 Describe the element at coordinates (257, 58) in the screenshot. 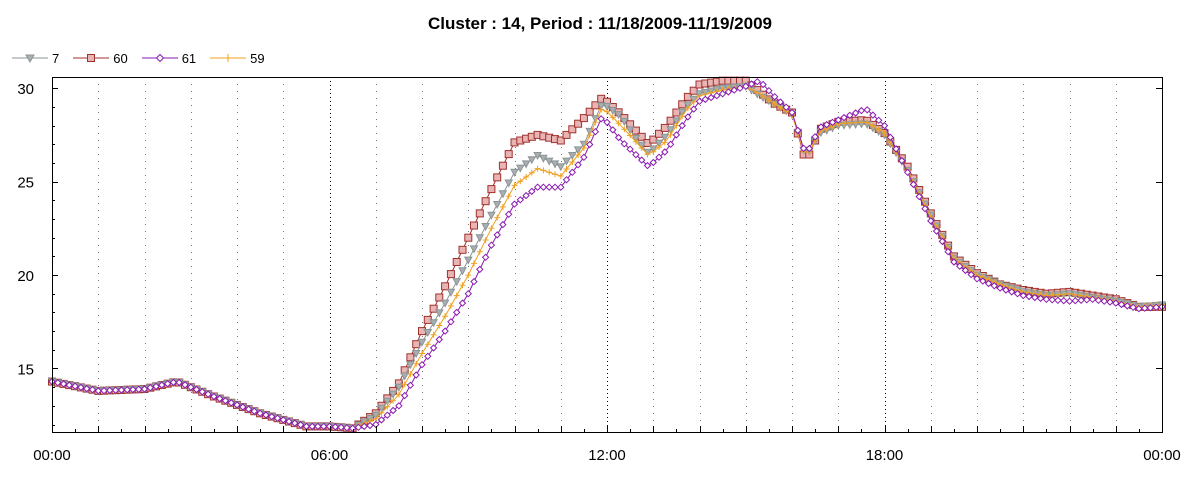

I see `legend-label-59: 59` at that location.